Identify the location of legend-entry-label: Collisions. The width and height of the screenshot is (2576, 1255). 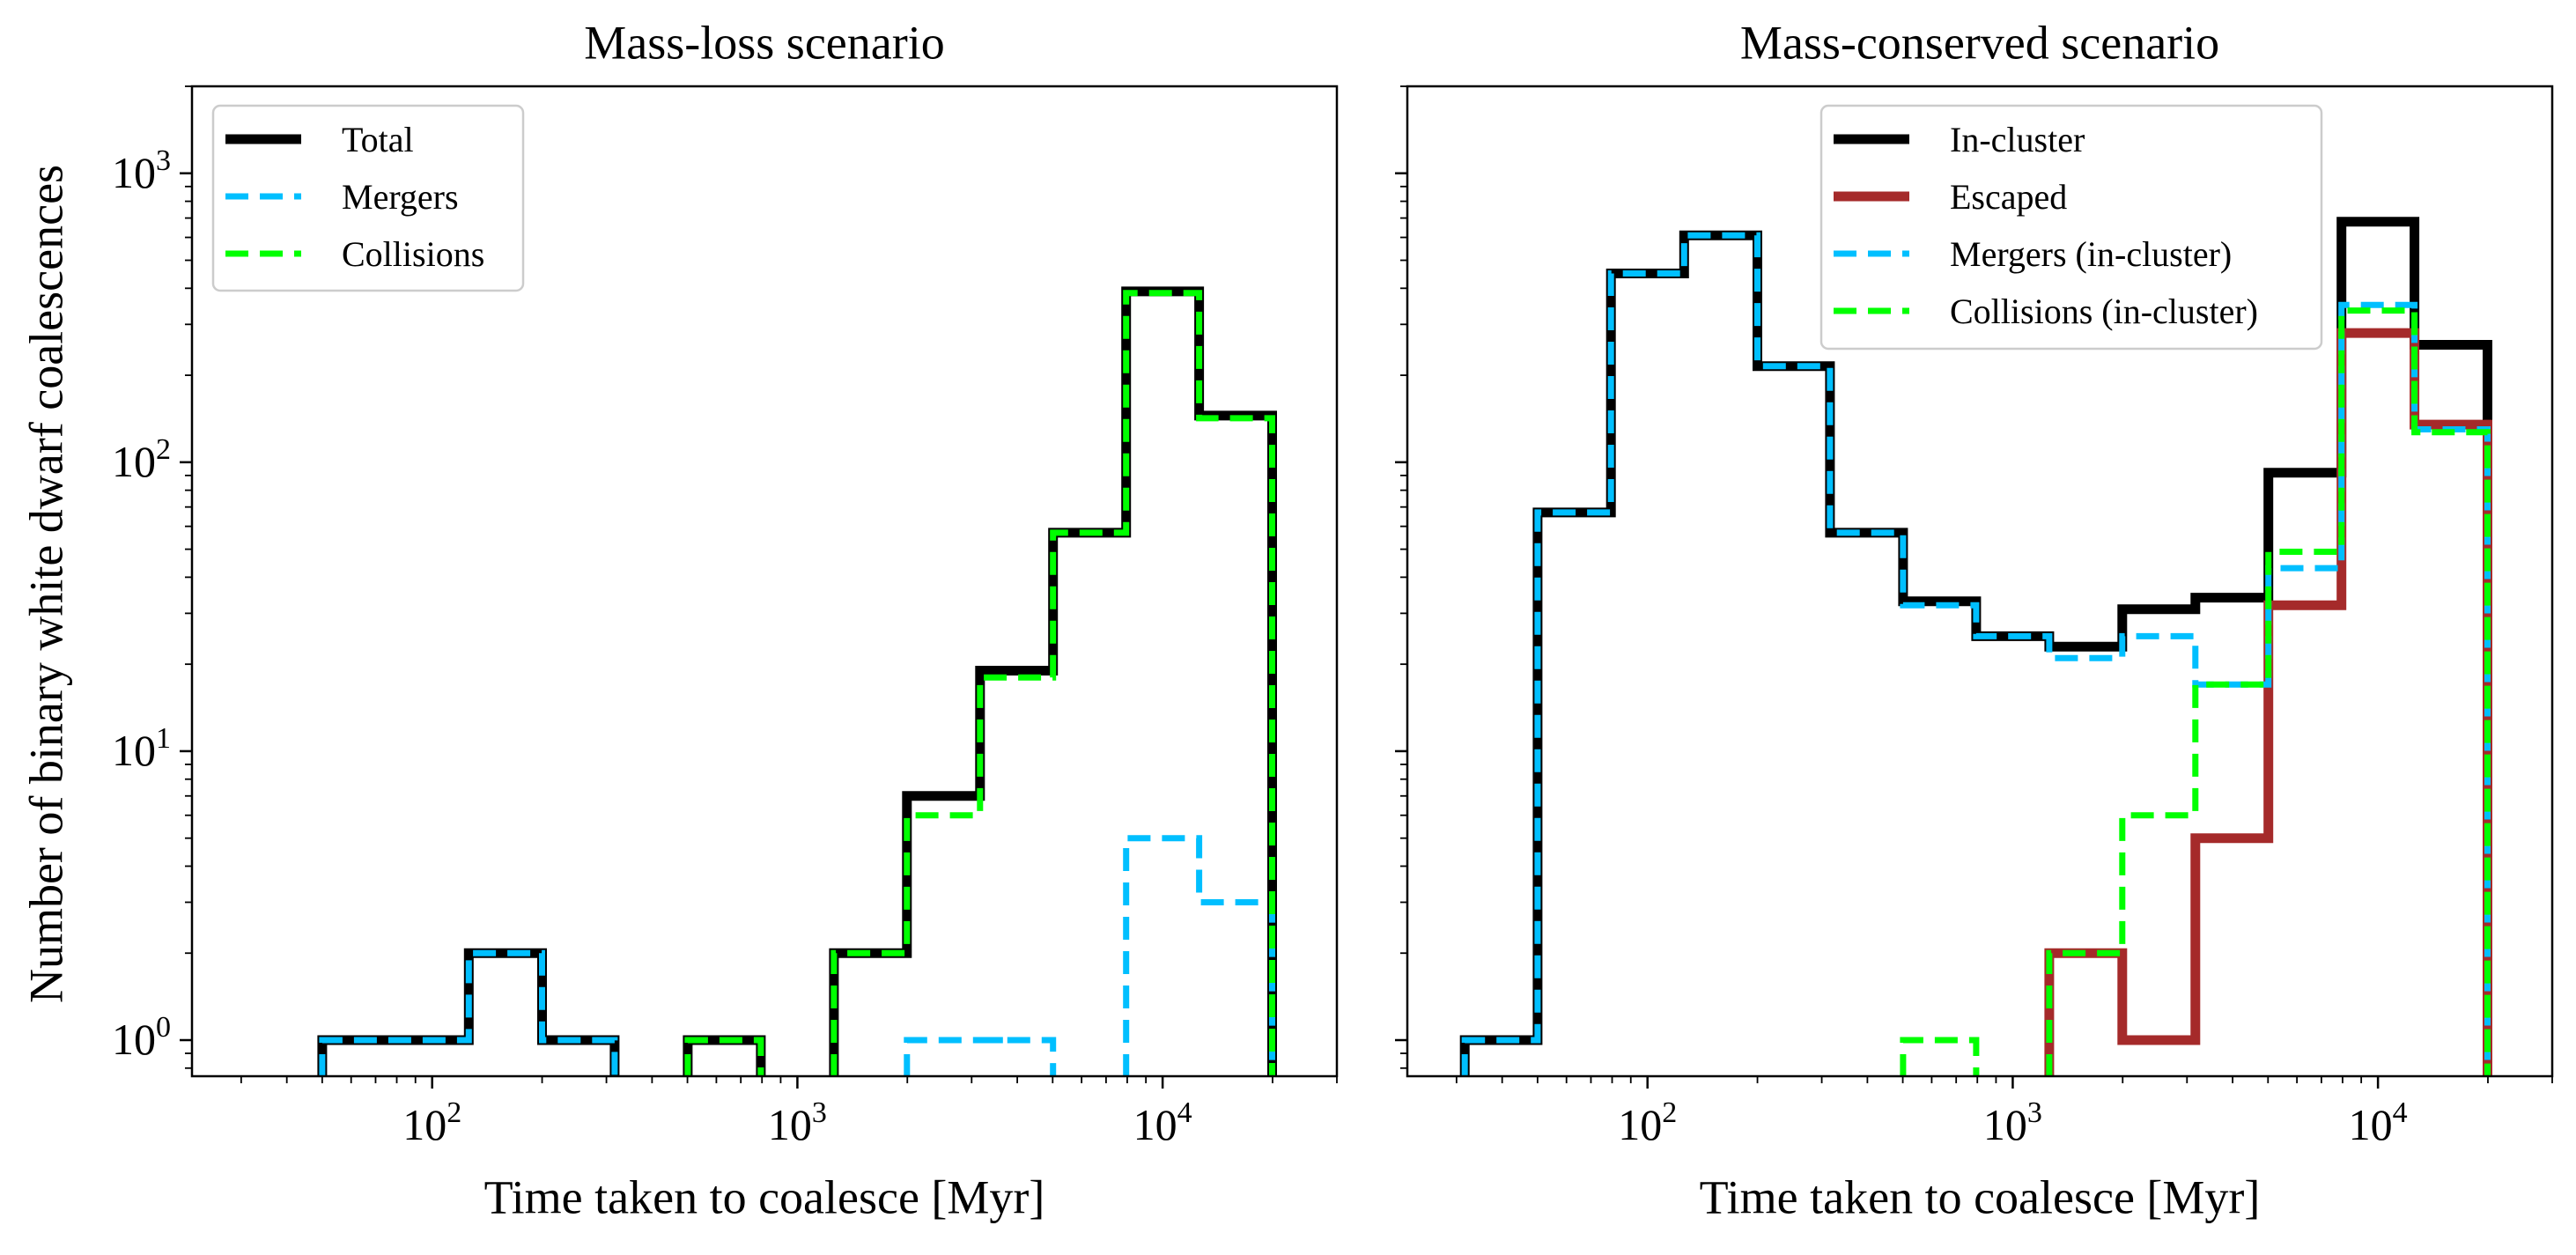
(413, 254).